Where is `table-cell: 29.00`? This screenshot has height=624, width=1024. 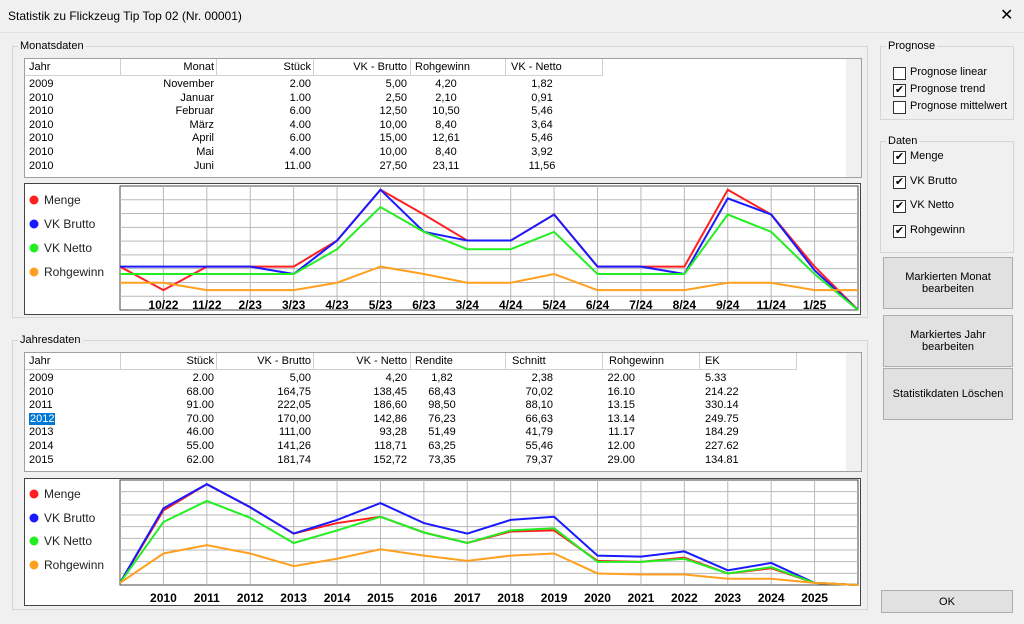
table-cell: 29.00 is located at coordinates (621, 459).